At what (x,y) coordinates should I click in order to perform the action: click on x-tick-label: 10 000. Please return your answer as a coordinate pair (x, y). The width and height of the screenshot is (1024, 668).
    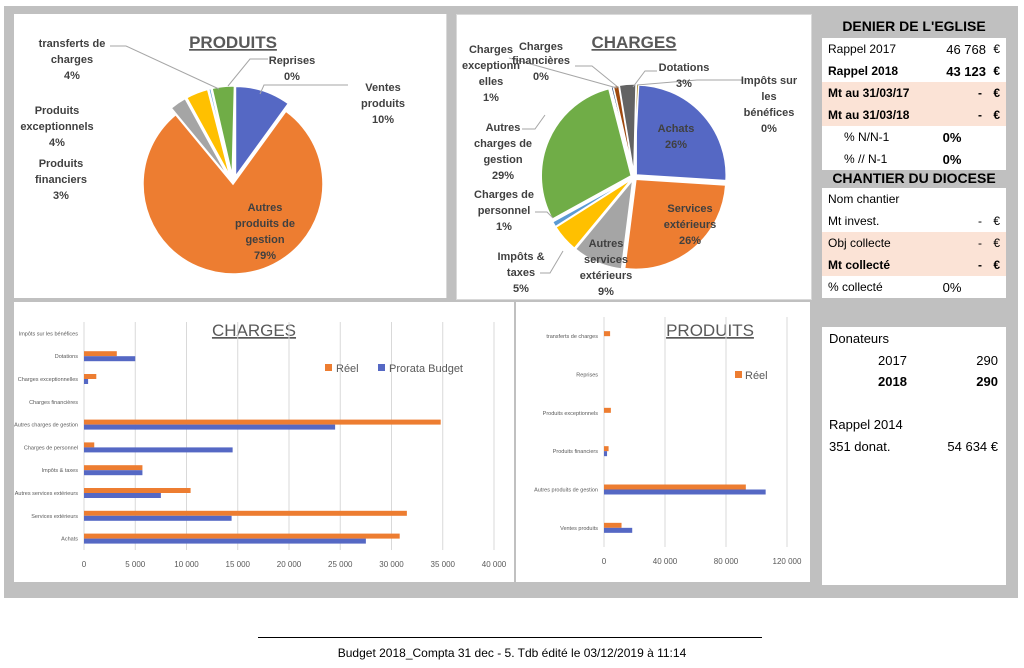
    Looking at the image, I should click on (186, 564).